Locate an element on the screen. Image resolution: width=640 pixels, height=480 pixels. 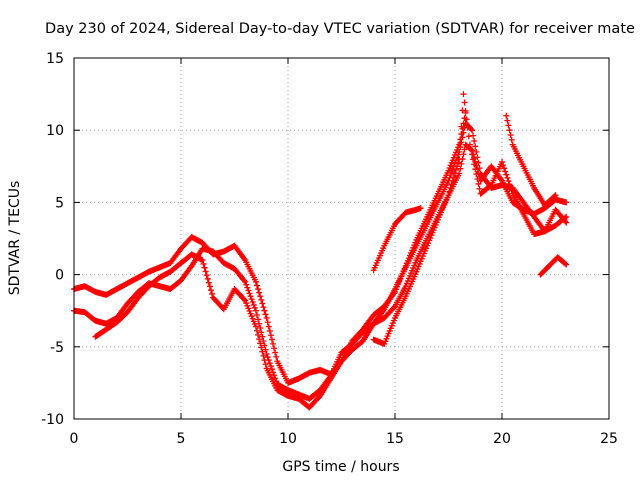
y-tick-label: 10 is located at coordinates (55, 131).